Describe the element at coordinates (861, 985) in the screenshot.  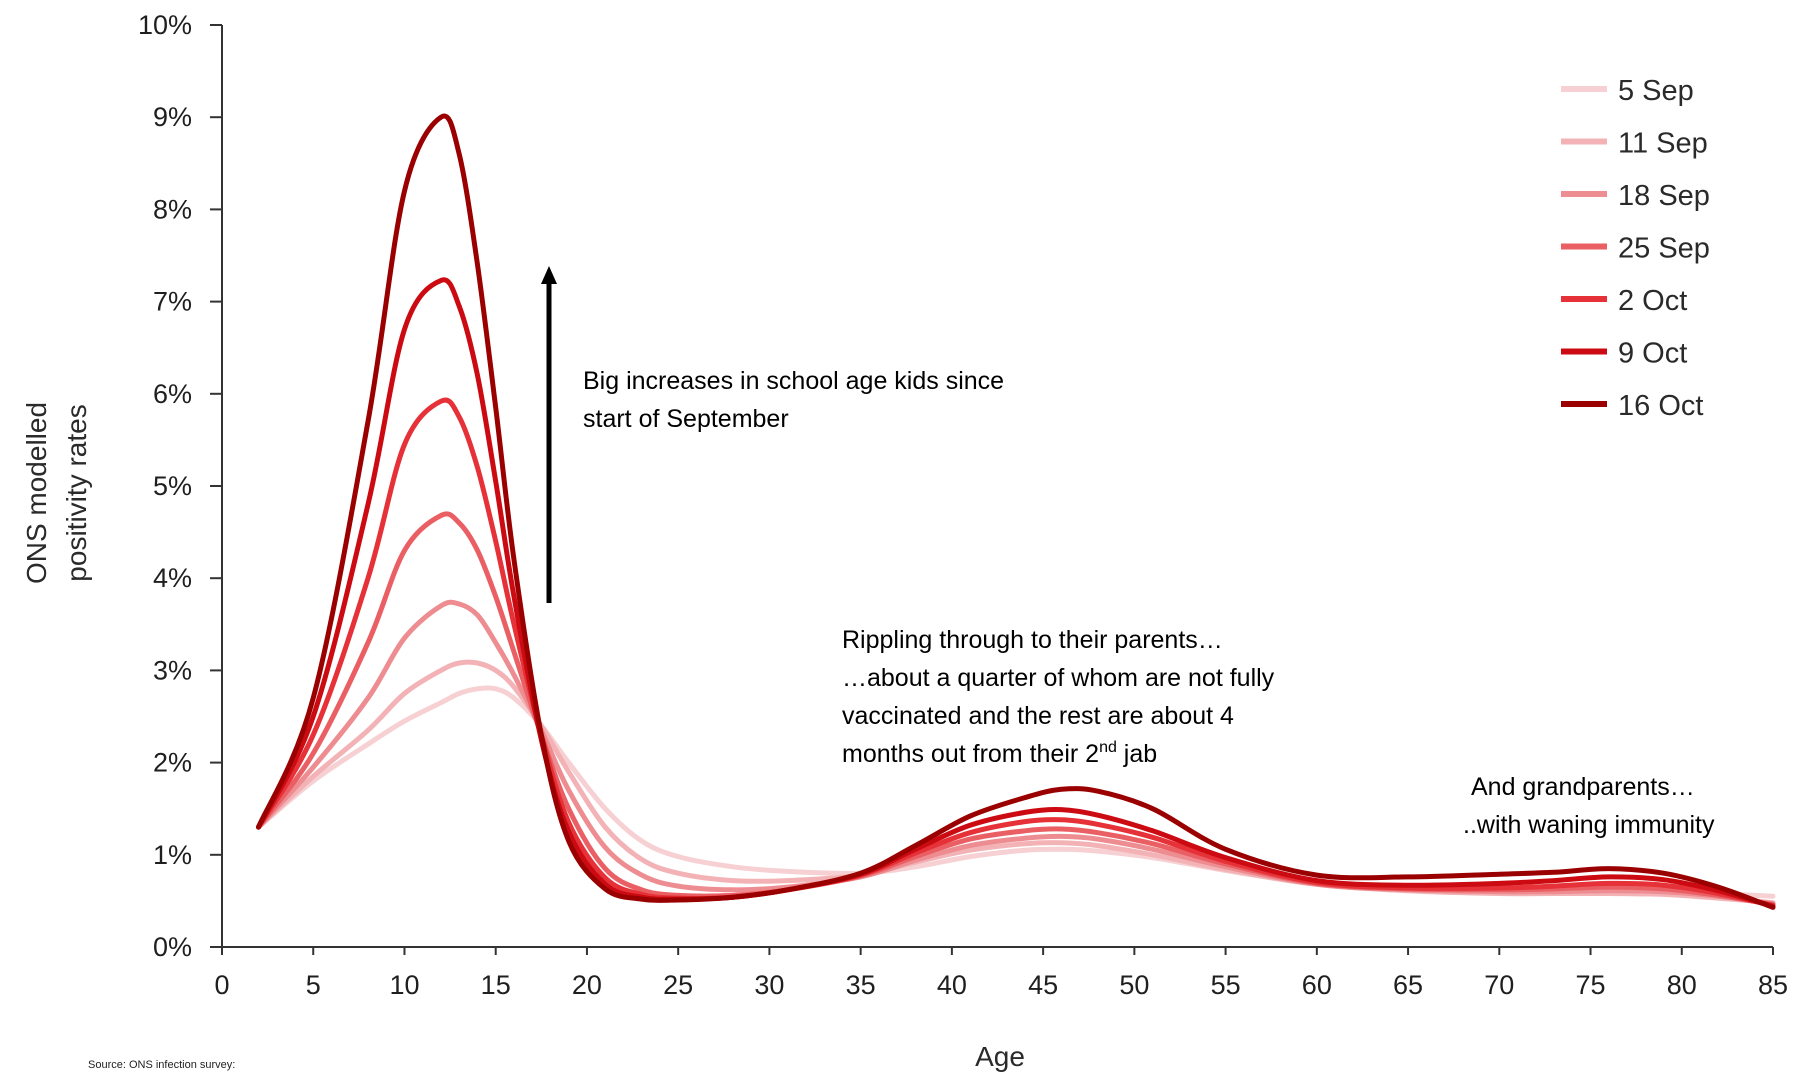
I see `x-tick-label: 35` at that location.